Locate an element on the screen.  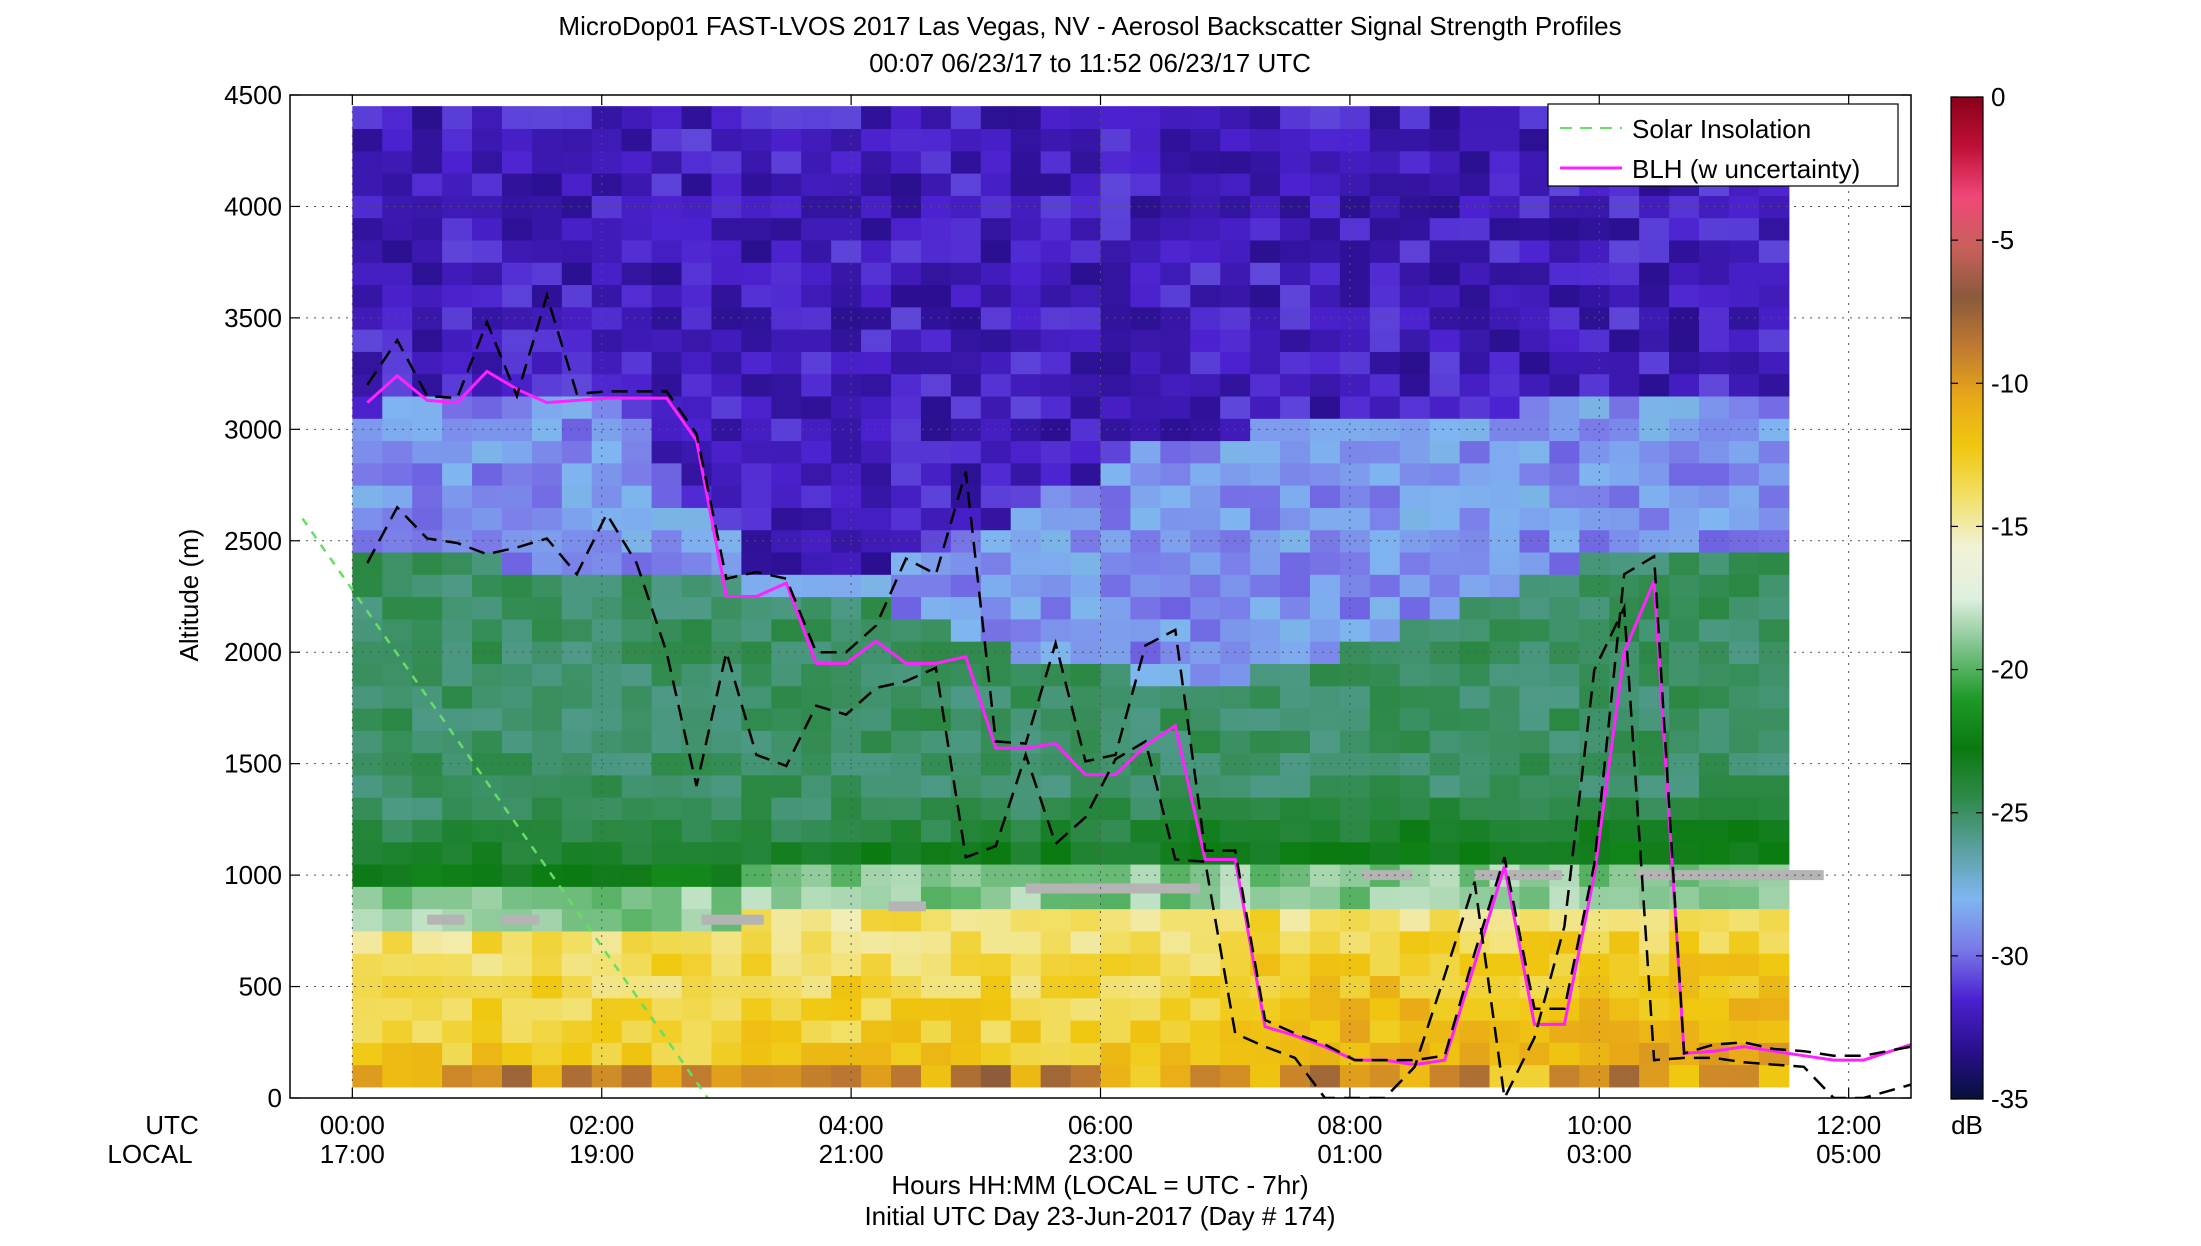
x-tick-label-local: 23:00 is located at coordinates (1100, 1154).